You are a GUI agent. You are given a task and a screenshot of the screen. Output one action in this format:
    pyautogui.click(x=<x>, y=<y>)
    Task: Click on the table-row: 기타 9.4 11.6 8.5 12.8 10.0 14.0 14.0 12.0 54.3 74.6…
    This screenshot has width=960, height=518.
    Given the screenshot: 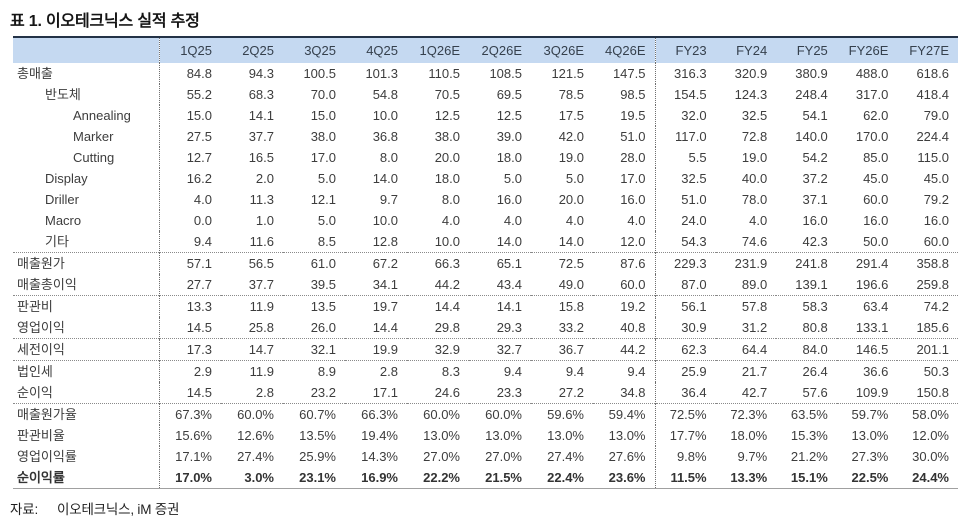 What is the action you would take?
    pyautogui.click(x=485, y=242)
    